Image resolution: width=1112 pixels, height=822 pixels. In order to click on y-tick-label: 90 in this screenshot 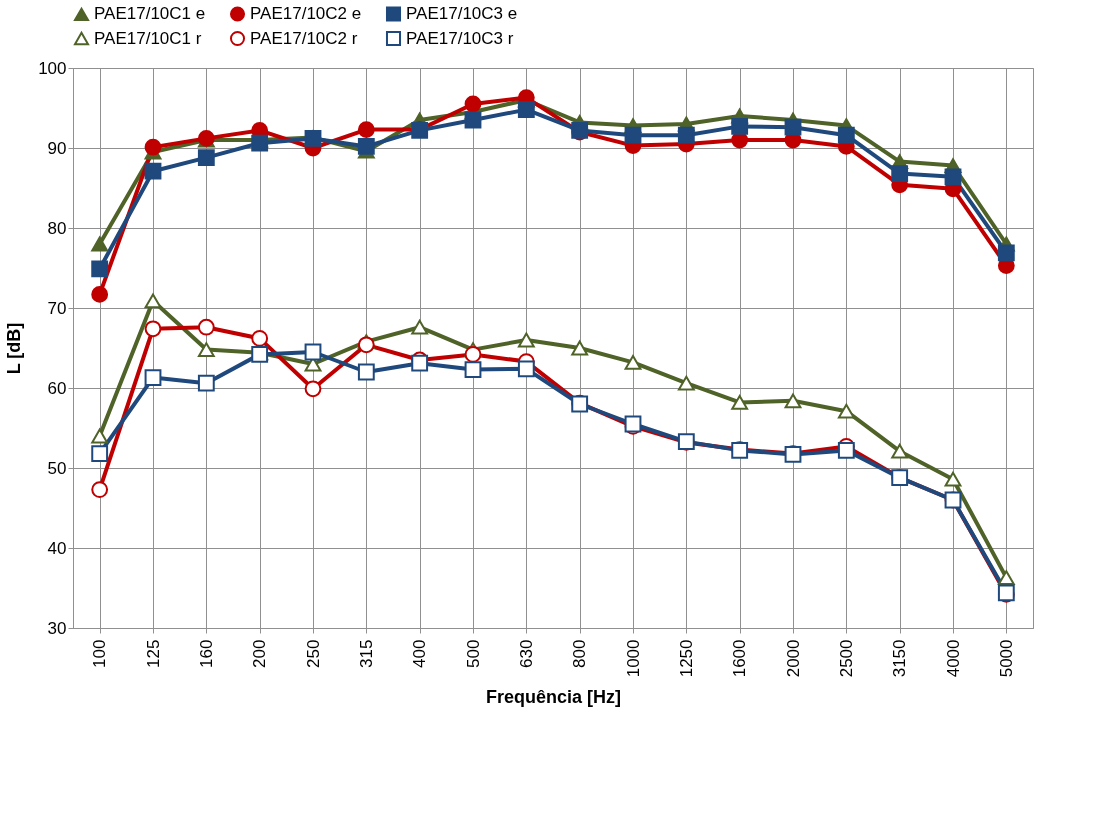, I will do `click(57, 148)`.